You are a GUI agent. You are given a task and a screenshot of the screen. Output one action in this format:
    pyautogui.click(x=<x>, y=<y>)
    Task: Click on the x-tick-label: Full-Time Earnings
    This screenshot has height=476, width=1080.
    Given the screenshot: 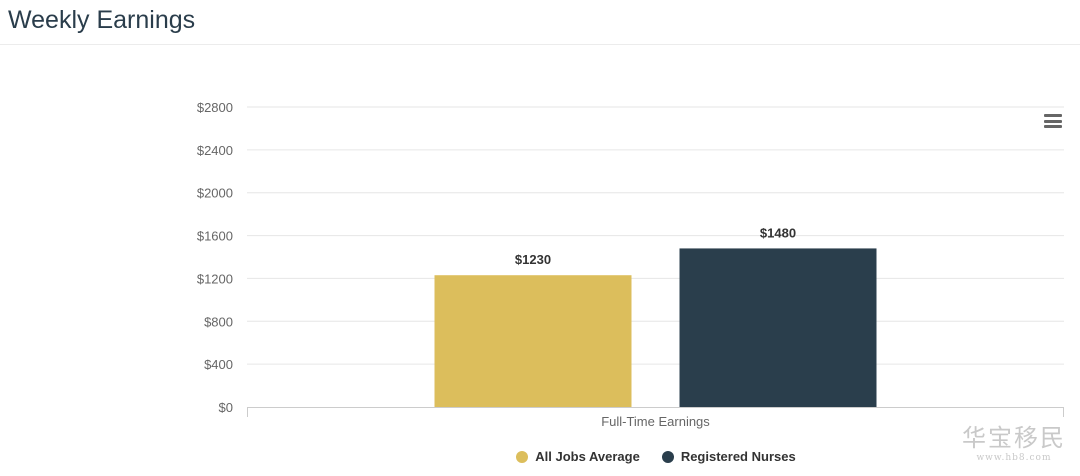 What is the action you would take?
    pyautogui.click(x=655, y=421)
    